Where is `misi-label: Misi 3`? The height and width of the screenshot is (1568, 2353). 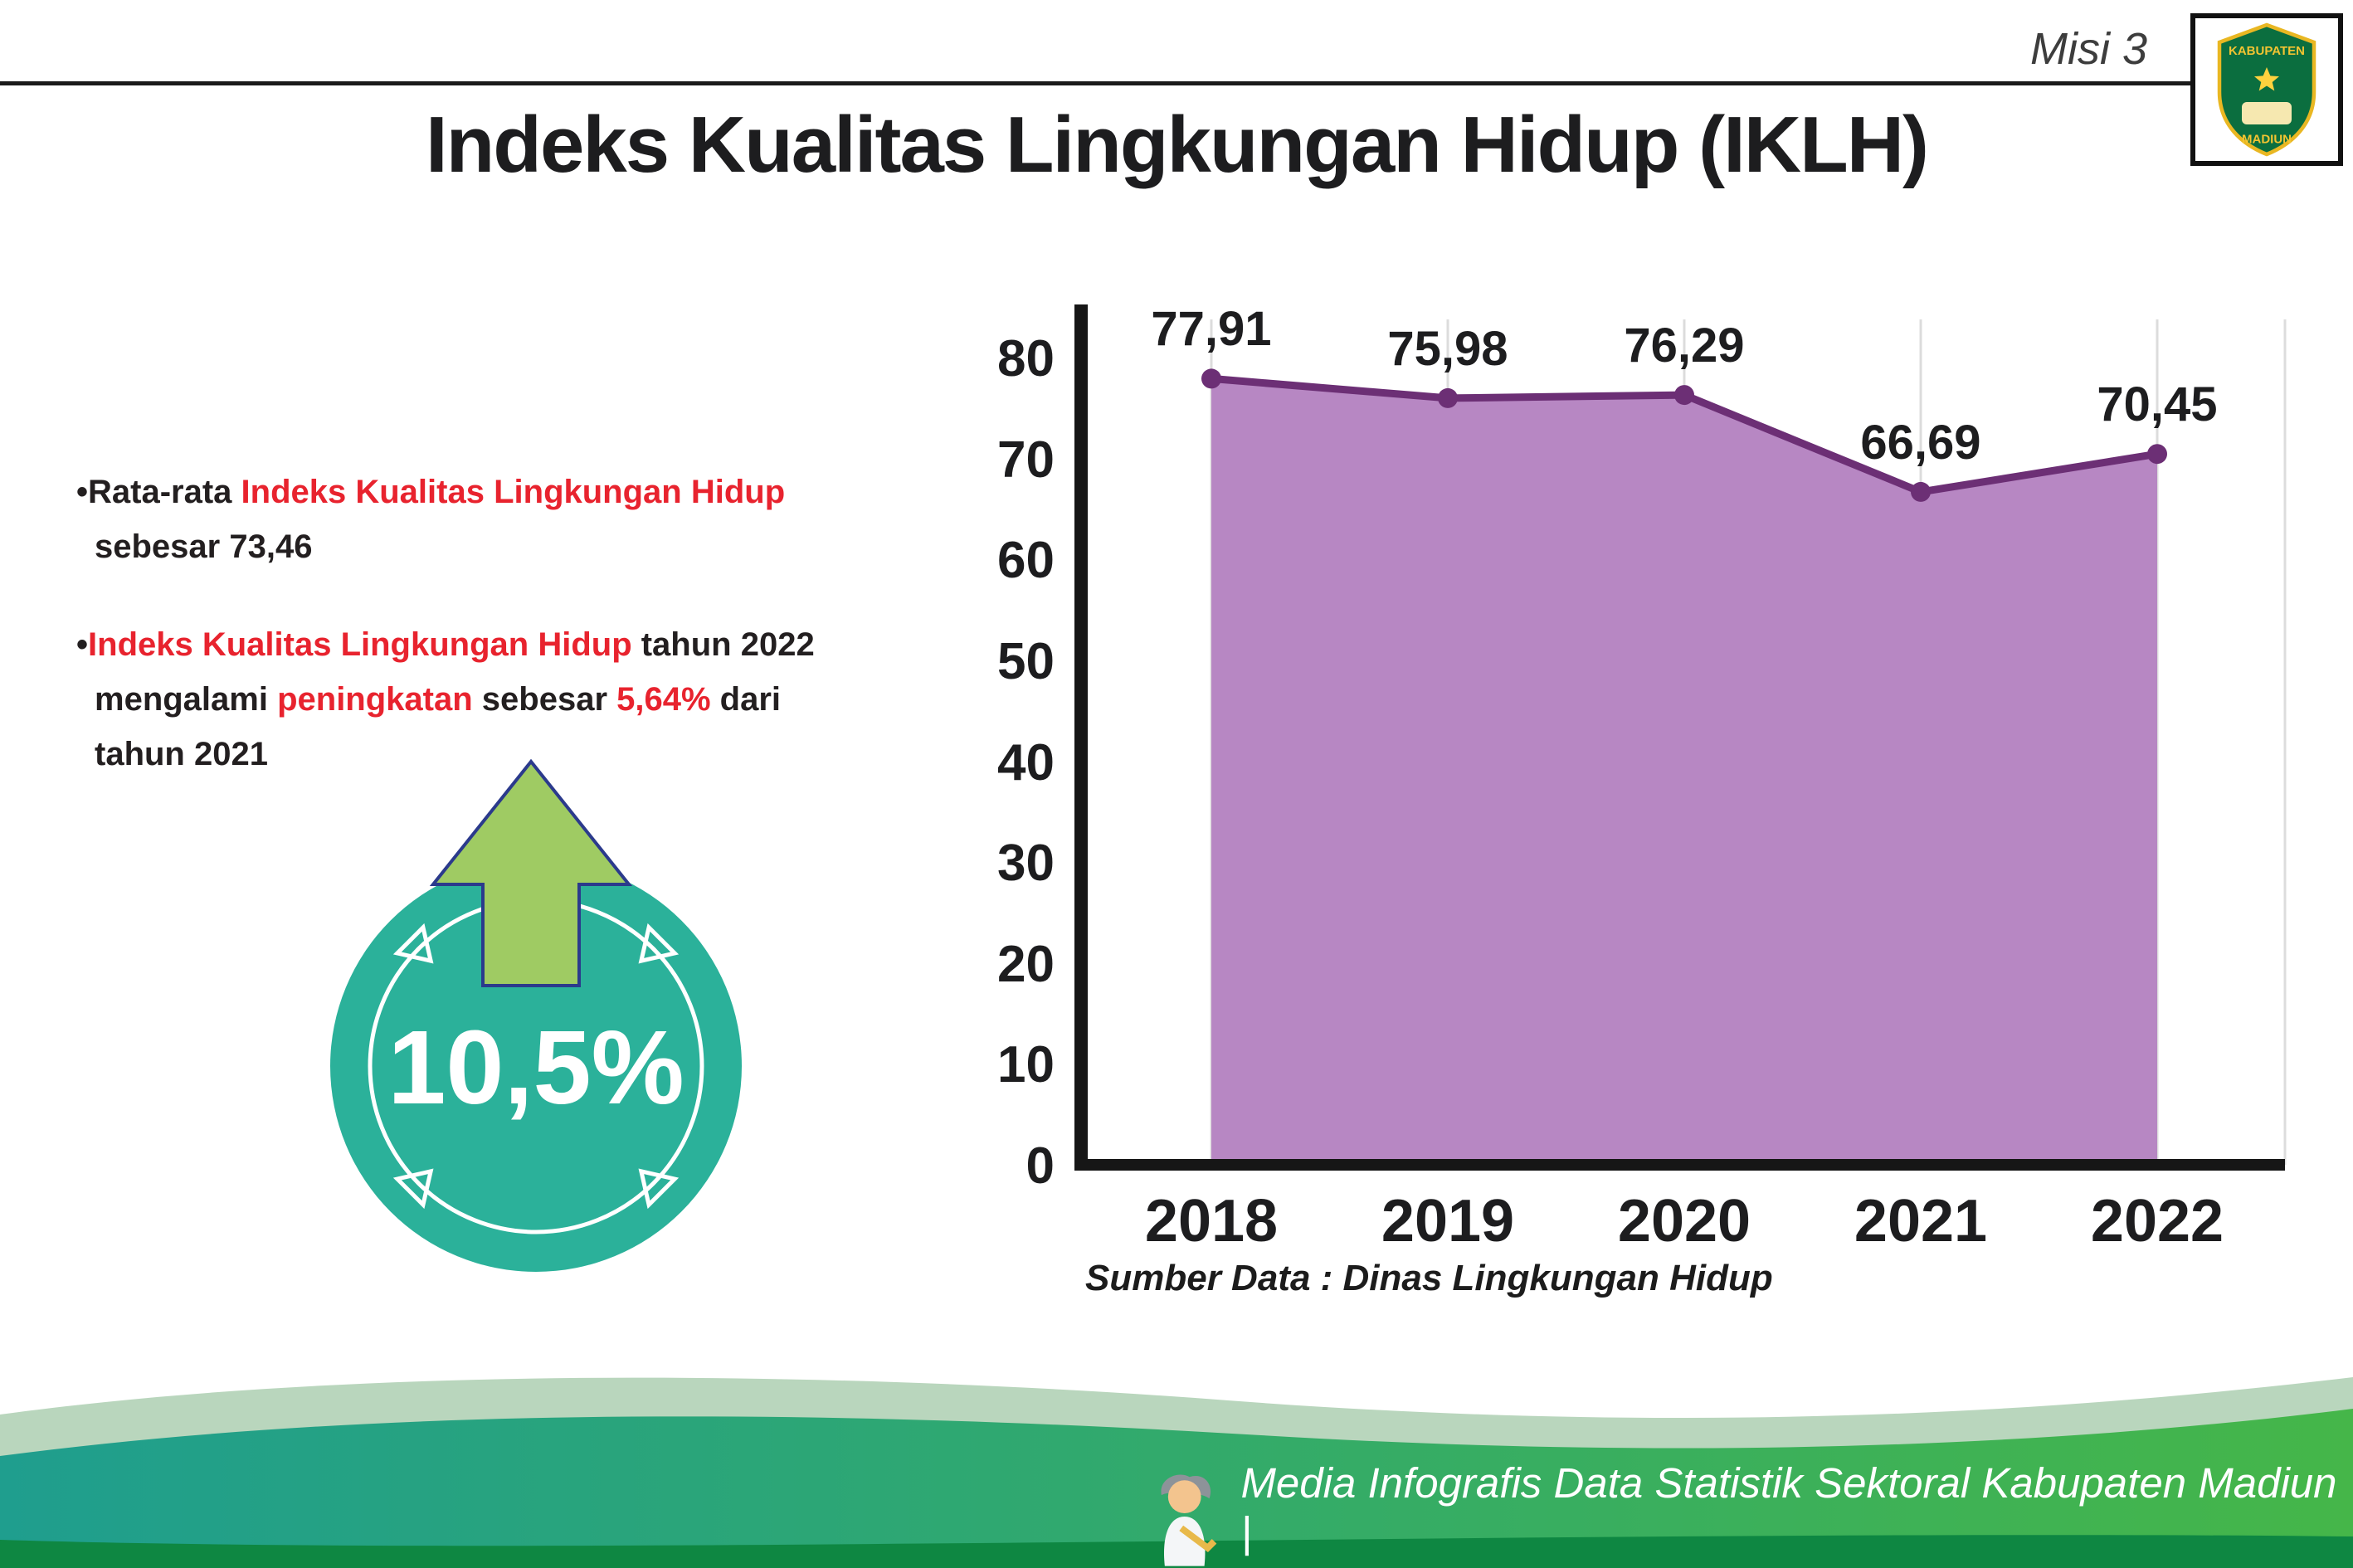 misi-label: Misi 3 is located at coordinates (2088, 49).